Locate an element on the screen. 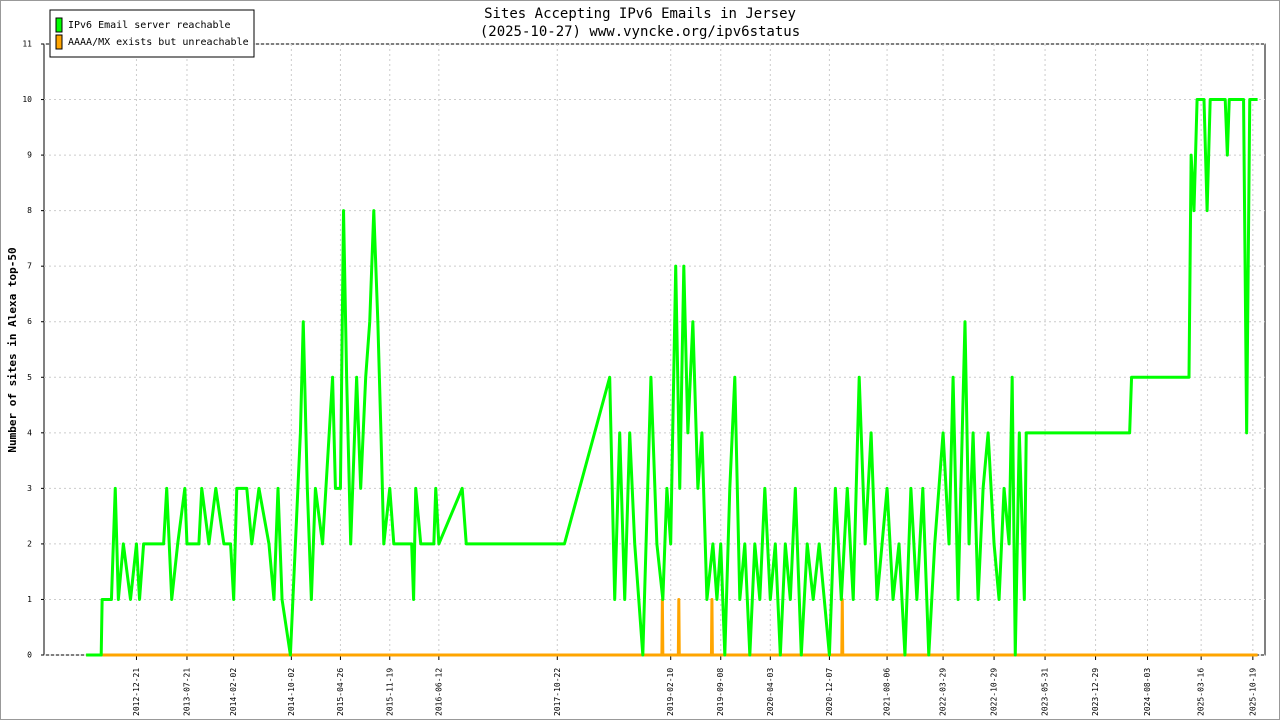 This screenshot has height=720, width=1280. series-line is located at coordinates (672, 627).